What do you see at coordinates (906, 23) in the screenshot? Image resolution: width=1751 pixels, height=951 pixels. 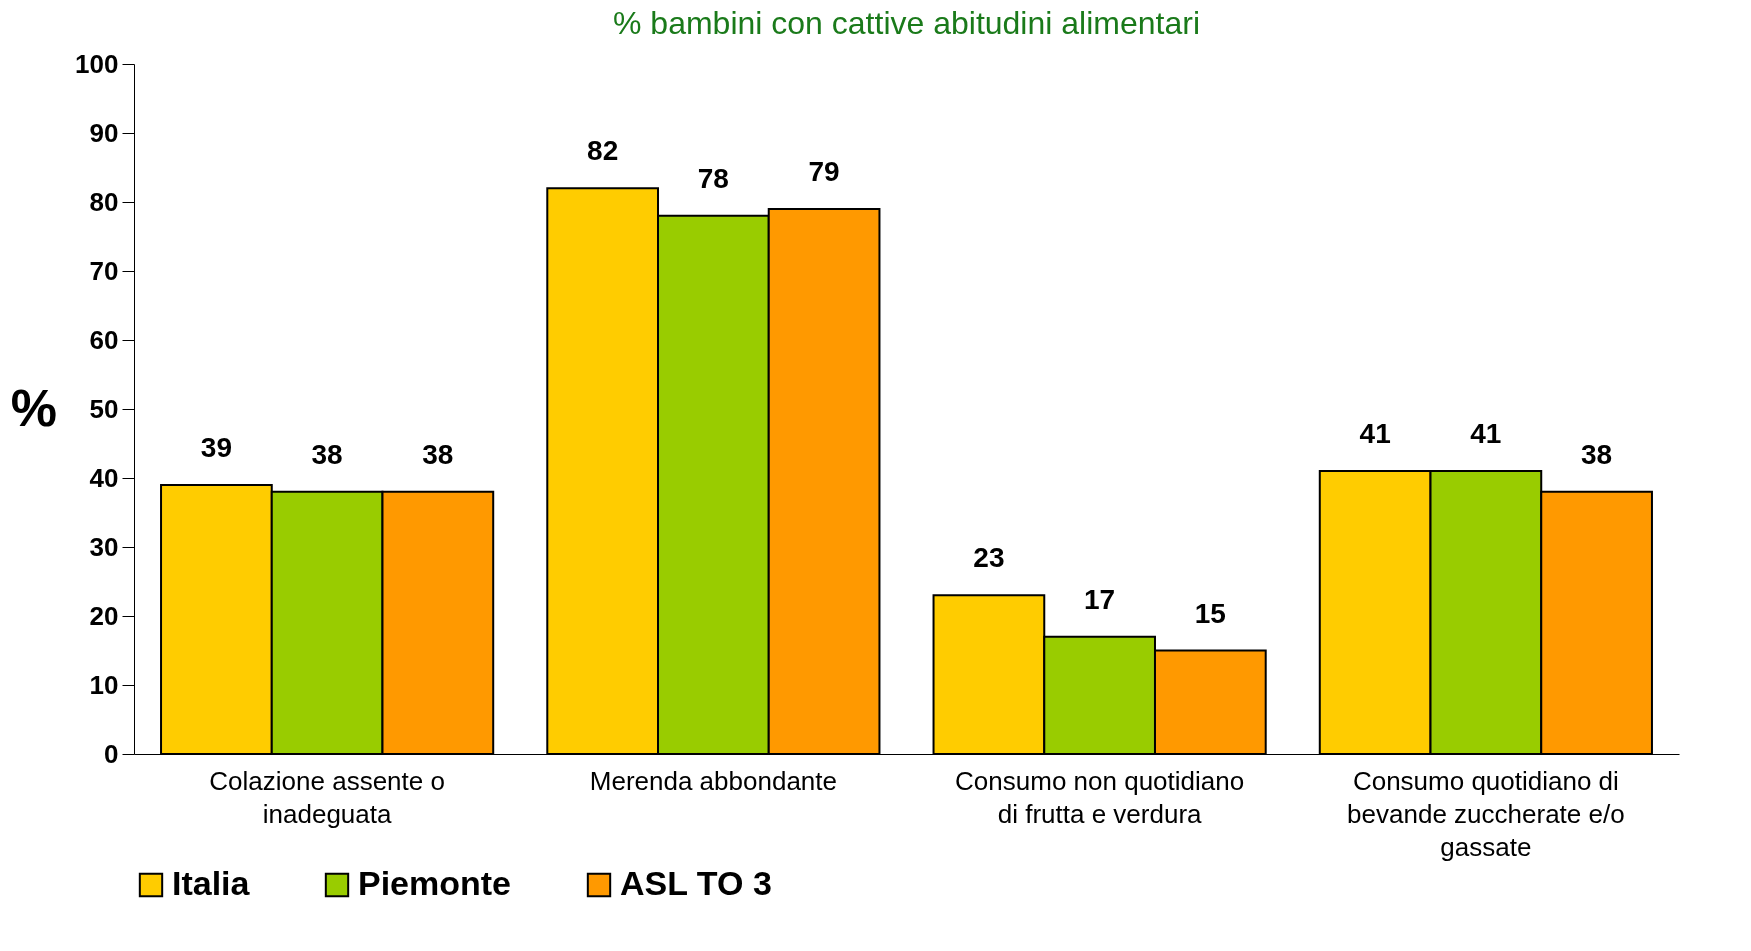 I see `chart-title: % bambini con cattive abitudini alimentari` at bounding box center [906, 23].